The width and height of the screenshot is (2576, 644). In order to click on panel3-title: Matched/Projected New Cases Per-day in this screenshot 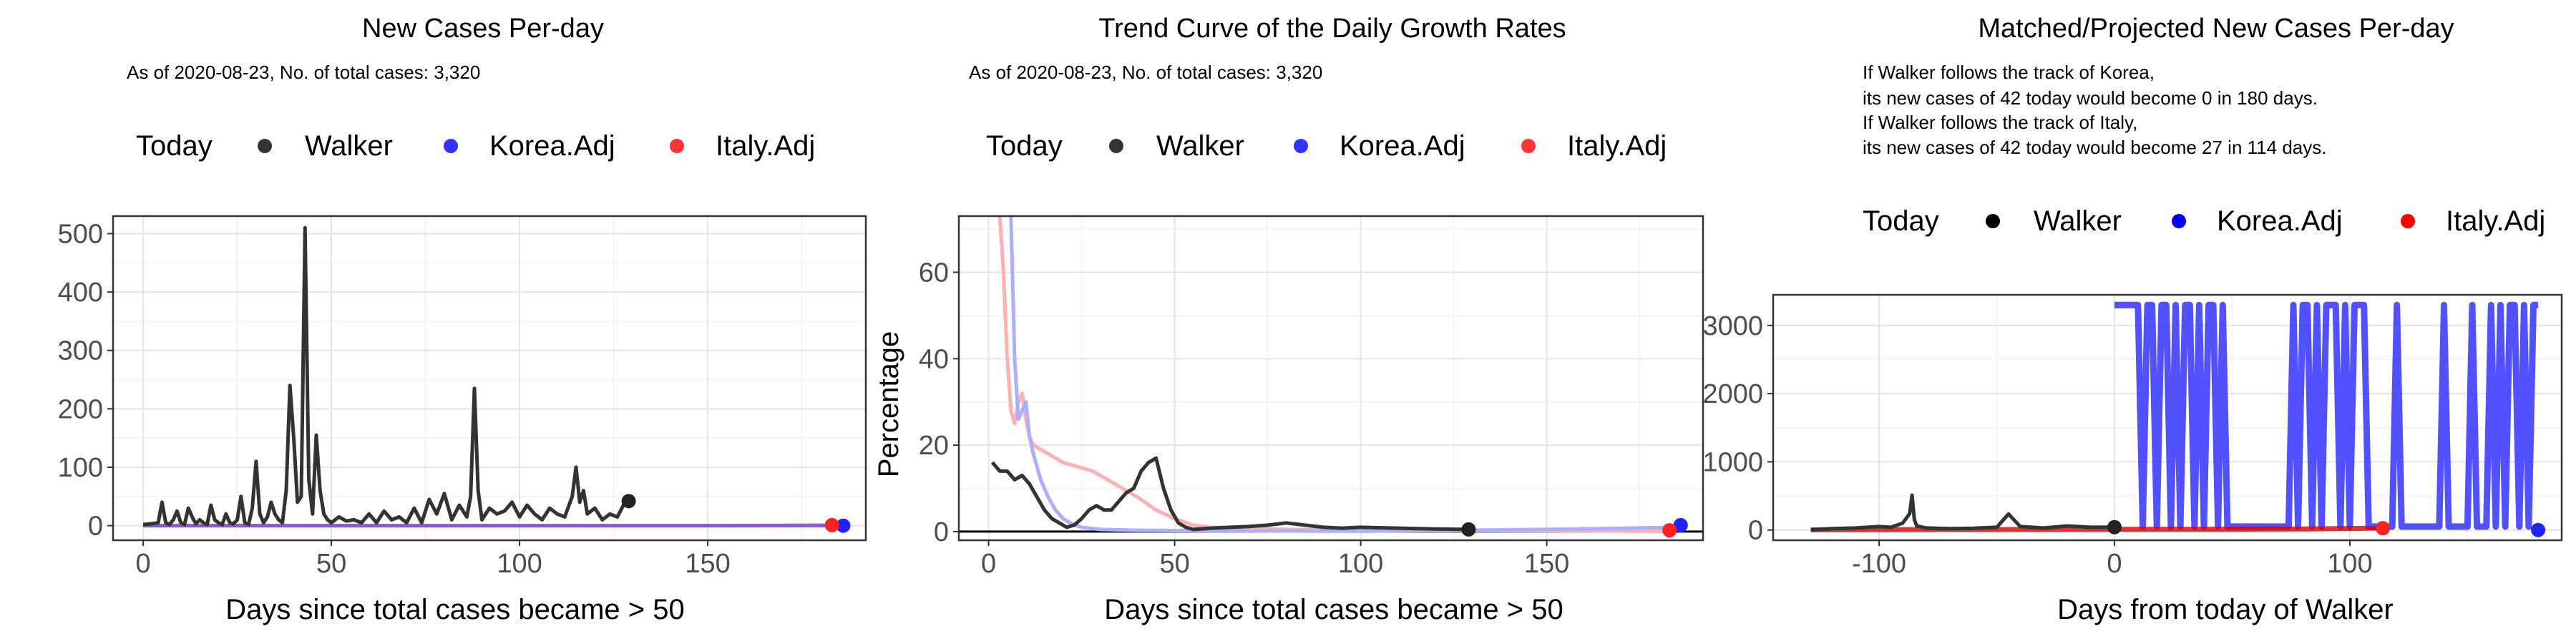, I will do `click(2216, 29)`.